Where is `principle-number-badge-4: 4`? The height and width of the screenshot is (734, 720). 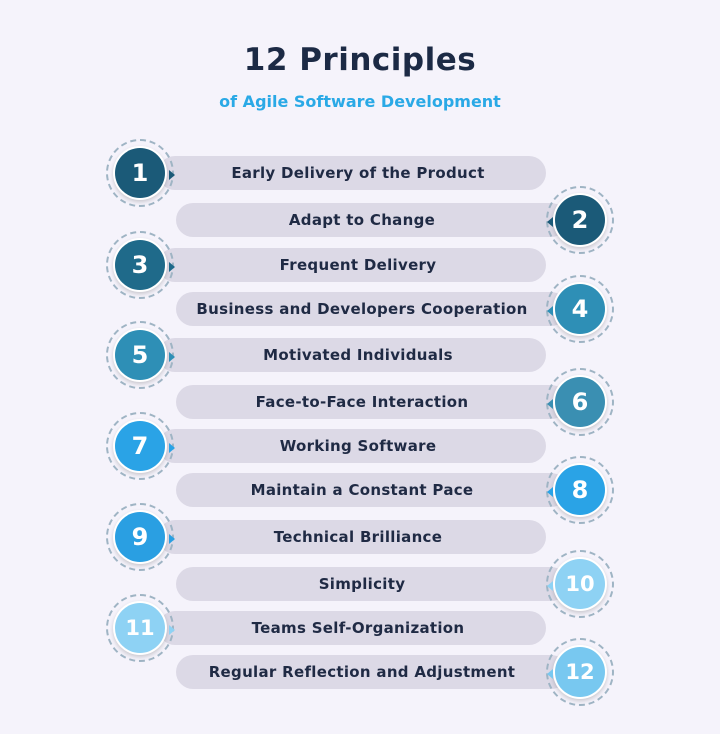 principle-number-badge-4: 4 is located at coordinates (580, 309).